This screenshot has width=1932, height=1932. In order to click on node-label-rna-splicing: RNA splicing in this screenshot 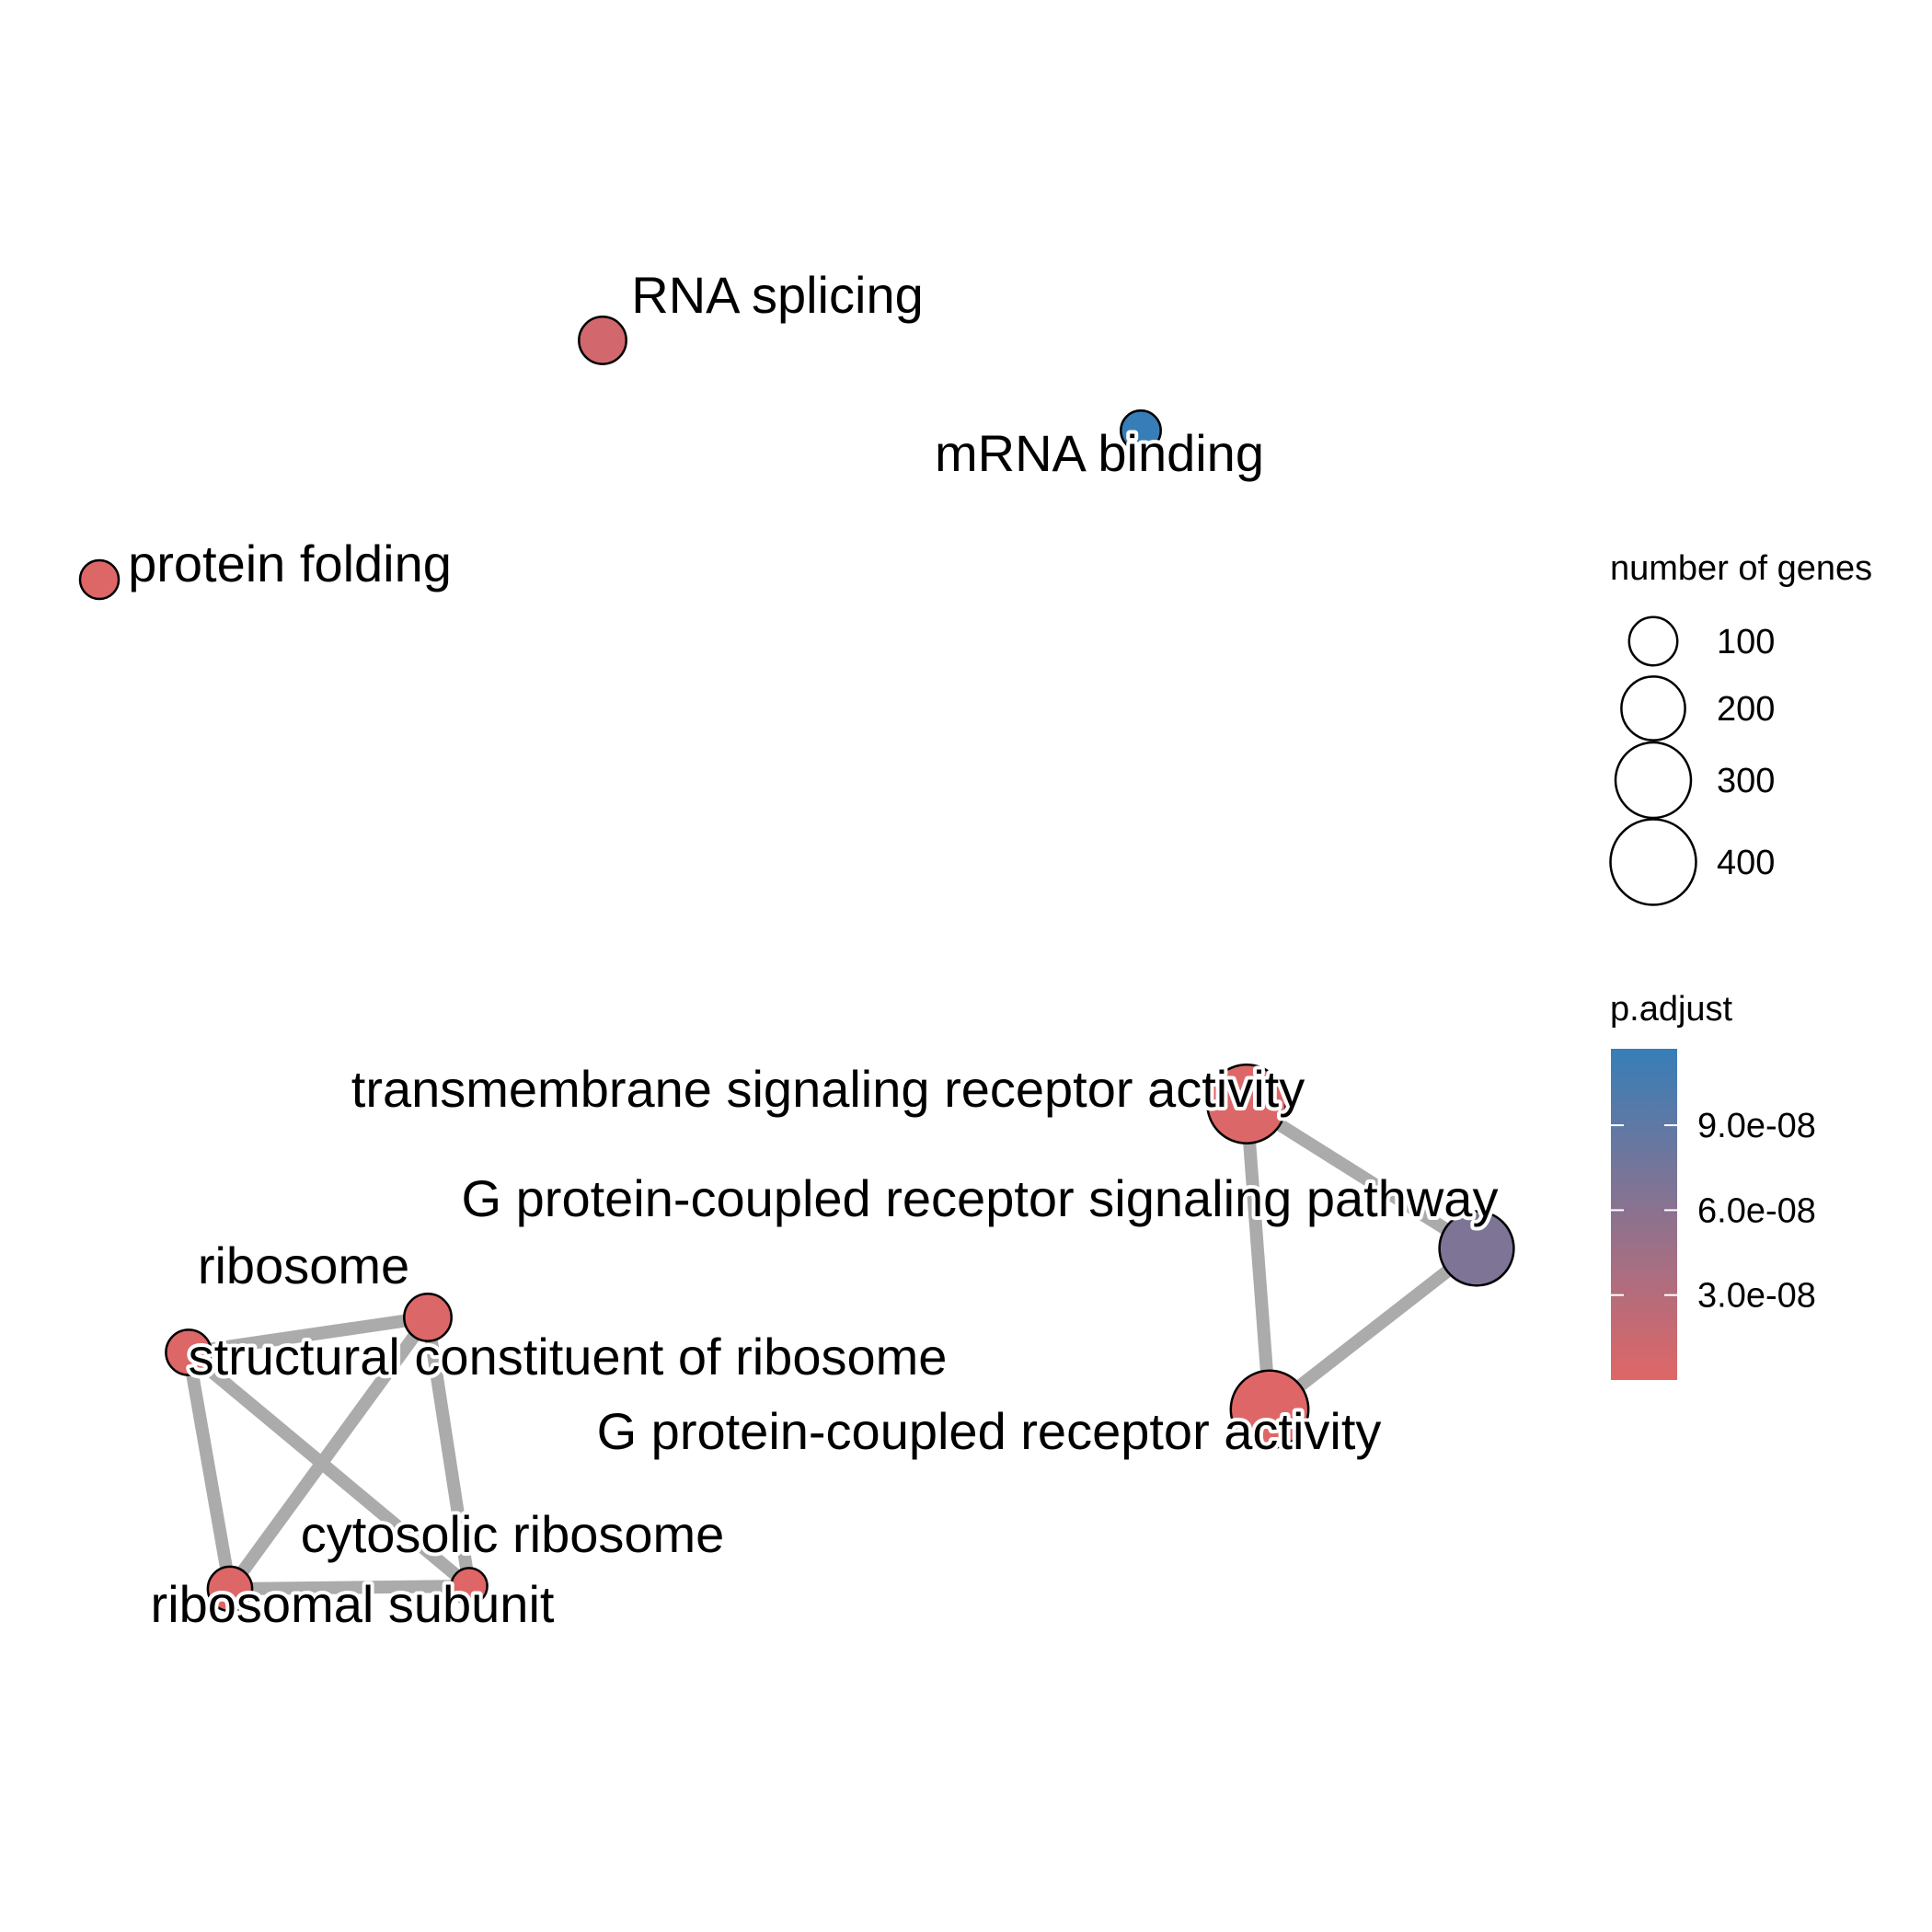, I will do `click(777, 295)`.